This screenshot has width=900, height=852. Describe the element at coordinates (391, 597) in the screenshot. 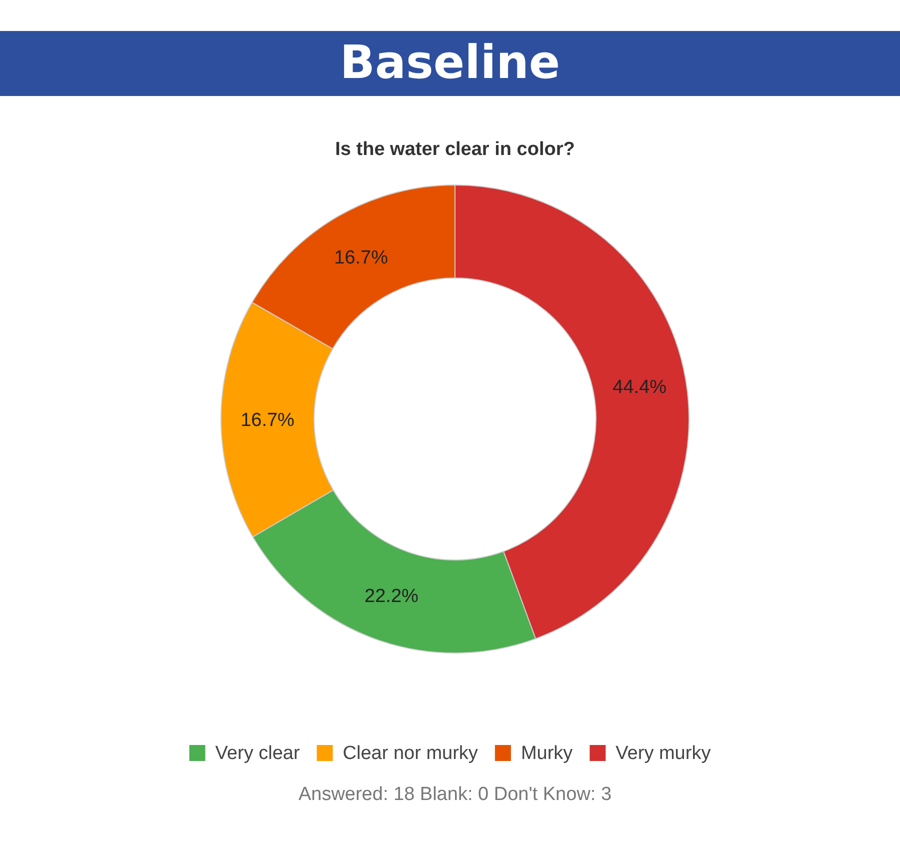

I see `data-label: 22.2%` at that location.